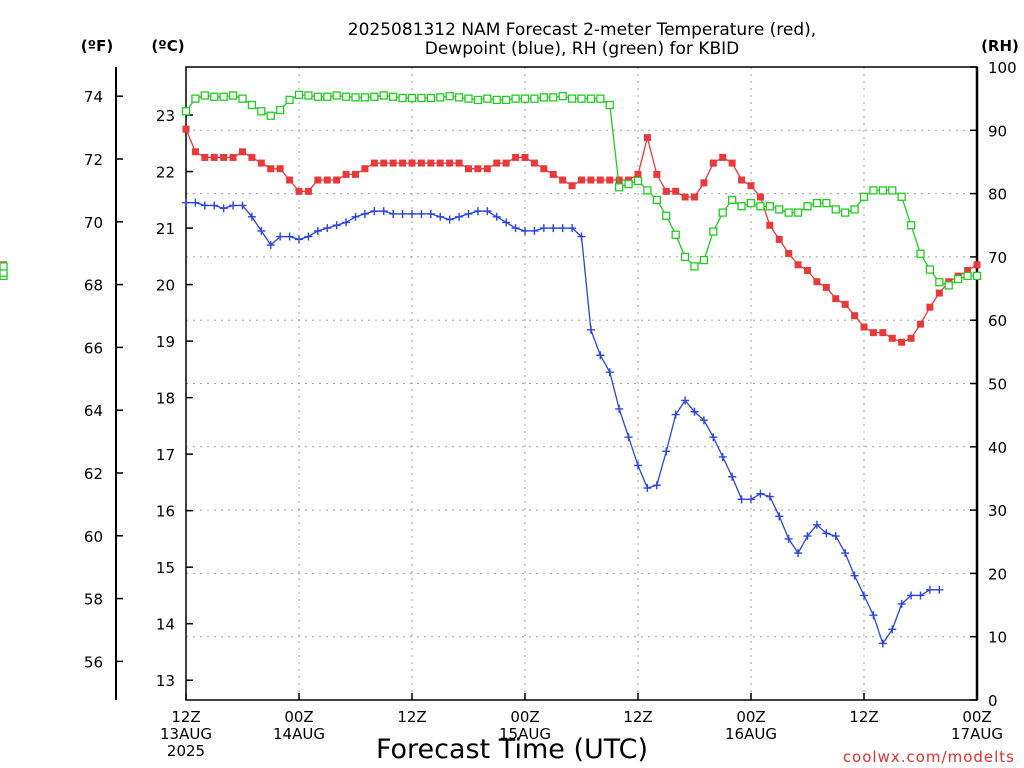 This screenshot has width=1024, height=768. Describe the element at coordinates (997, 321) in the screenshot. I see `rh-tick-label: 60` at that location.